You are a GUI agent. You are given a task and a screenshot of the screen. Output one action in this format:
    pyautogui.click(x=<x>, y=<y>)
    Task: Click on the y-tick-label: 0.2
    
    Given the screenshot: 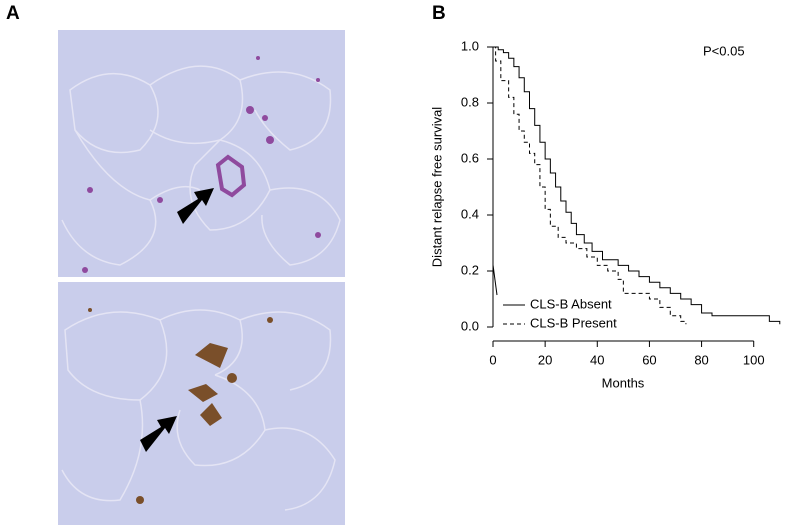 What is the action you would take?
    pyautogui.click(x=470, y=269)
    